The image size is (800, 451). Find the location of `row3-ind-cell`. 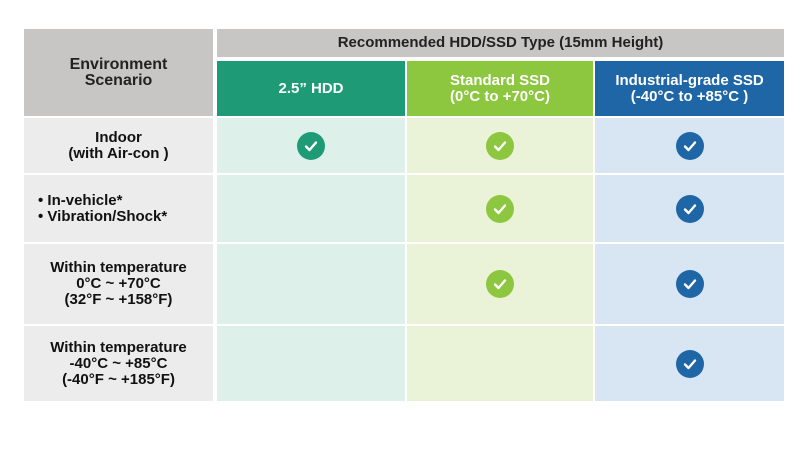

row3-ind-cell is located at coordinates (689, 283).